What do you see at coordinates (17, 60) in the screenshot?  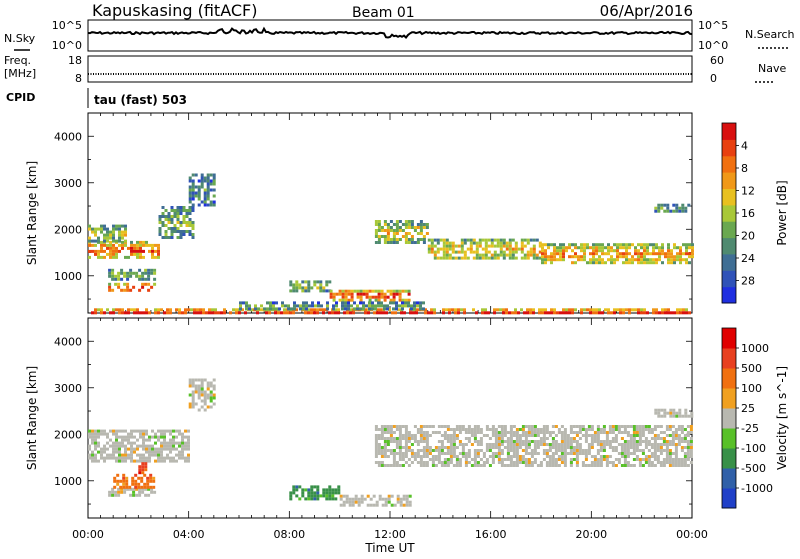 I see `freq-label: Freq.` at bounding box center [17, 60].